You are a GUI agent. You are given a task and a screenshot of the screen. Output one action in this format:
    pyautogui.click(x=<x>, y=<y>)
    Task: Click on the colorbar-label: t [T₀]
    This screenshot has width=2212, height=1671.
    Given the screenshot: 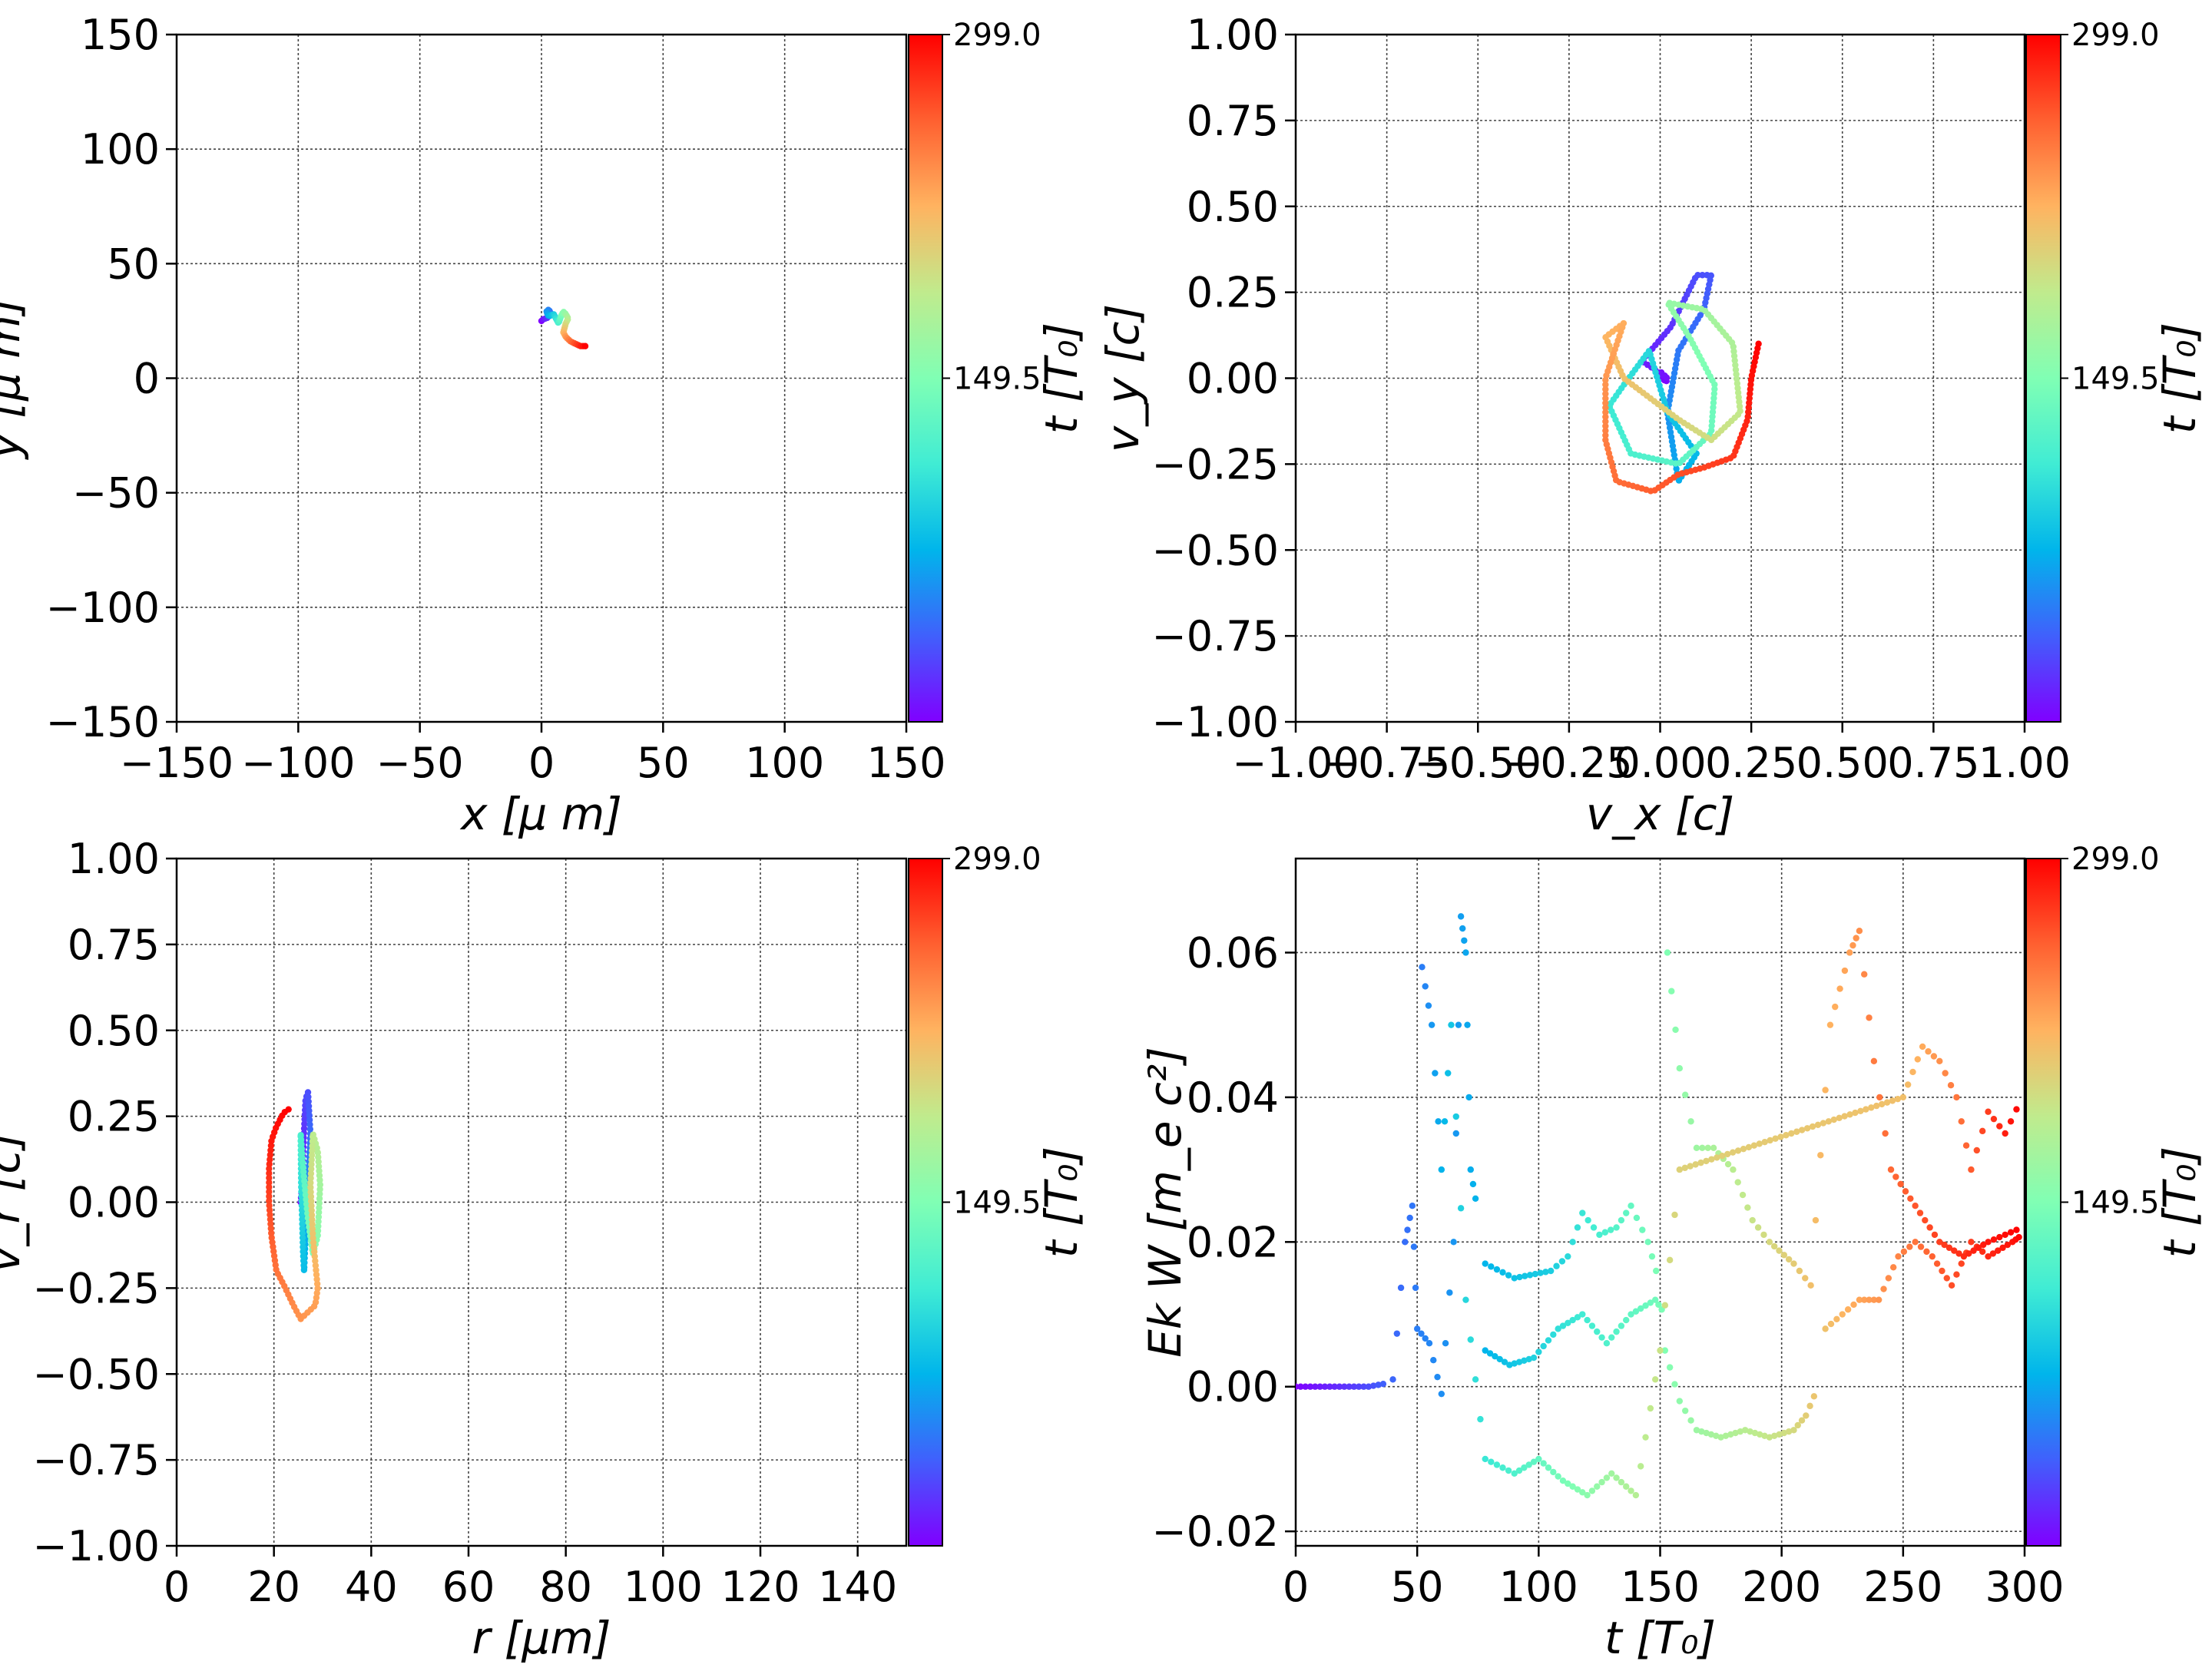 What is the action you would take?
    pyautogui.click(x=1062, y=1202)
    